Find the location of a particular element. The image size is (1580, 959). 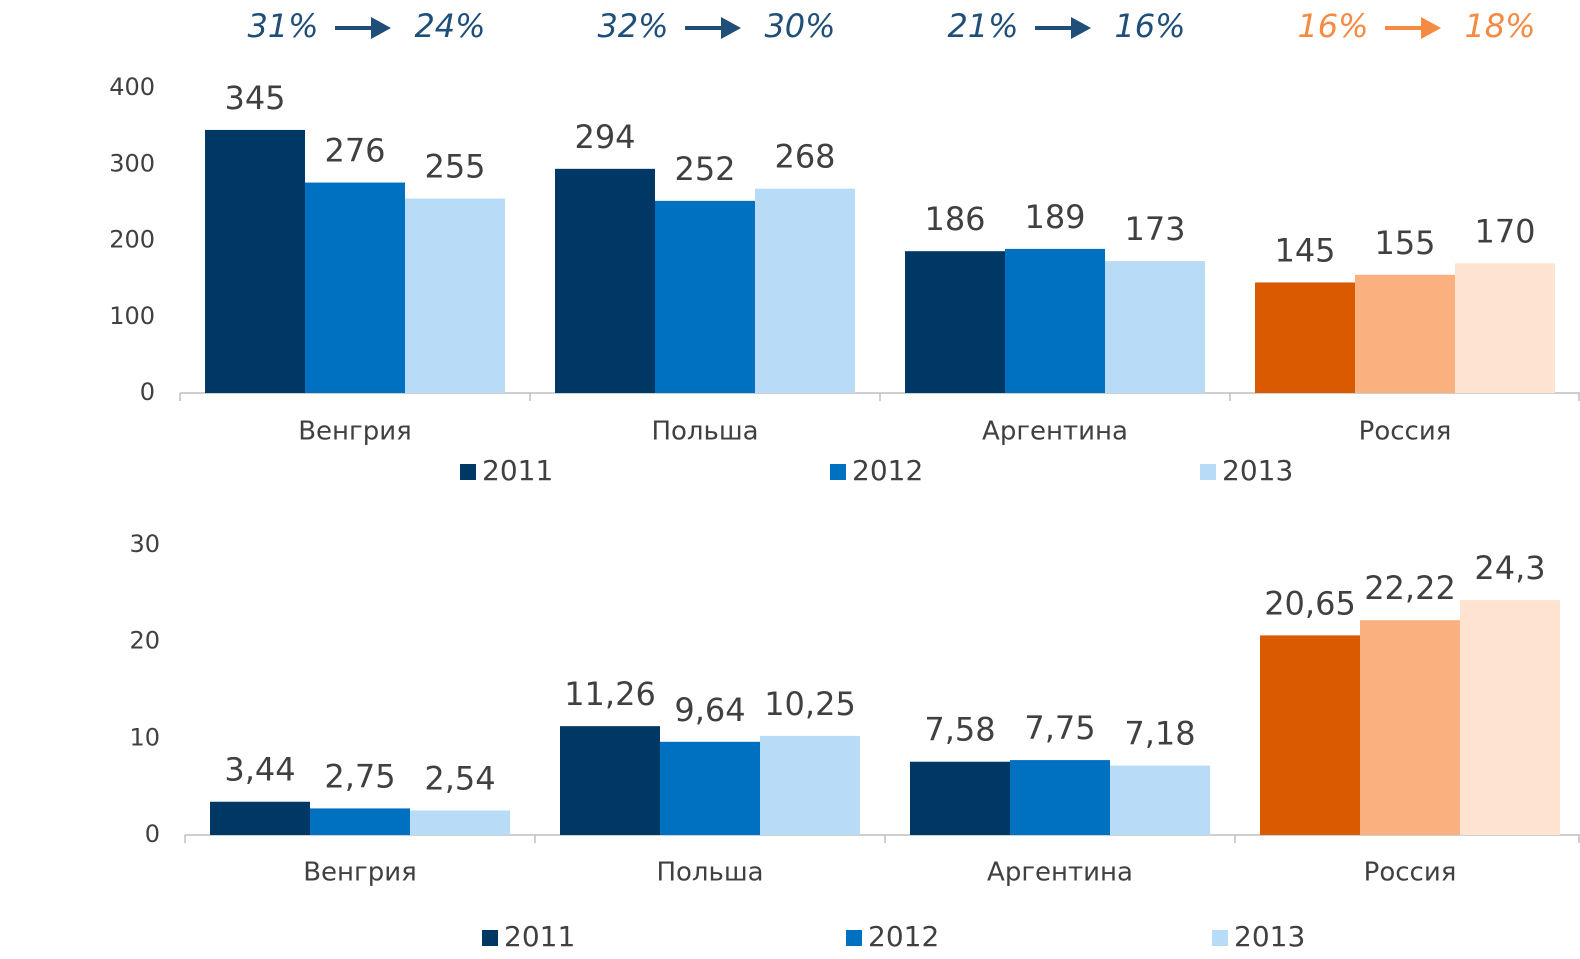

annotation-from: 32% is located at coordinates (632, 26).